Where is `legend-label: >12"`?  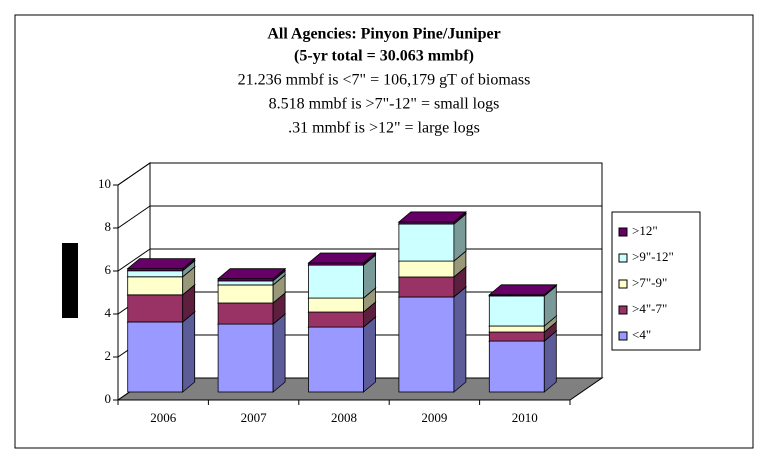
legend-label: >12" is located at coordinates (645, 230).